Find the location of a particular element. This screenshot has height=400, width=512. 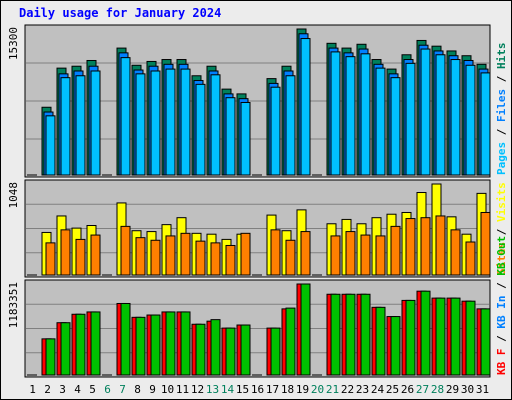

day-label: 29 is located at coordinates (452, 389).